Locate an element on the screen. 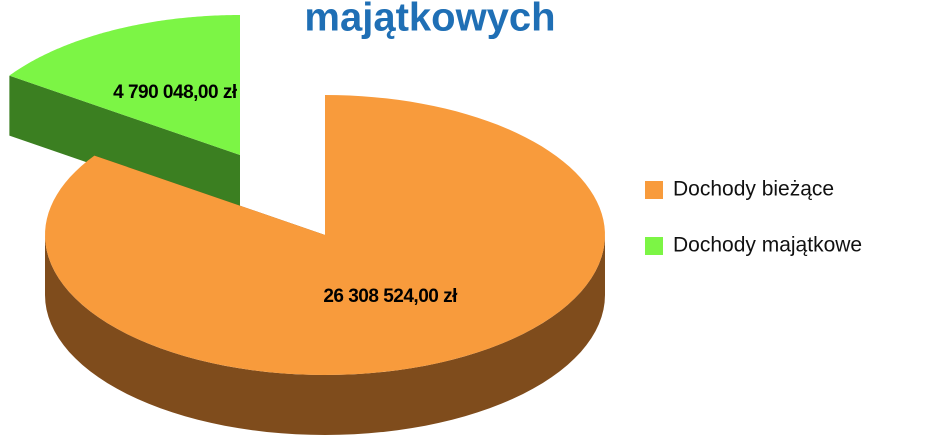 The image size is (938, 441). slice is located at coordinates (124, 85).